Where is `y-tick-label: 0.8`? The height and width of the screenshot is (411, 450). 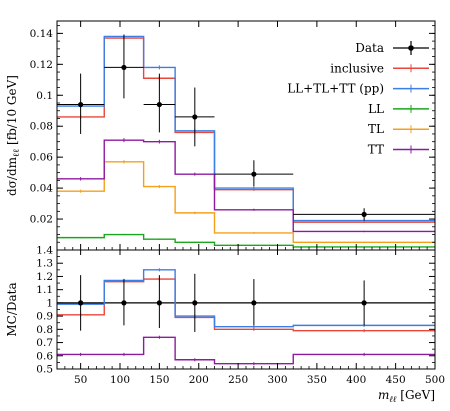
y-tick-label: 0.8 is located at coordinates (44, 330).